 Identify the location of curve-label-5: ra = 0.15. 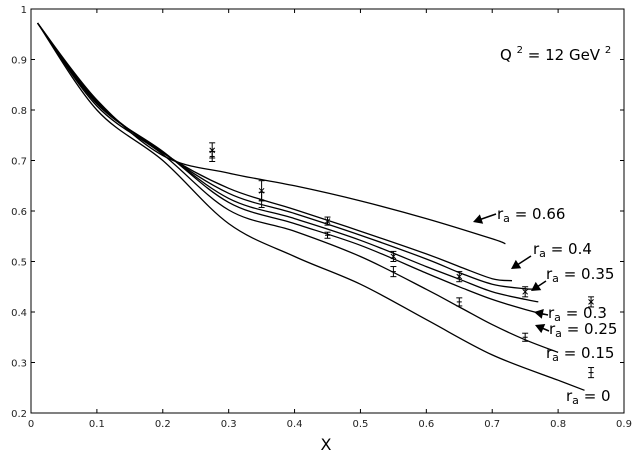
(580, 354).